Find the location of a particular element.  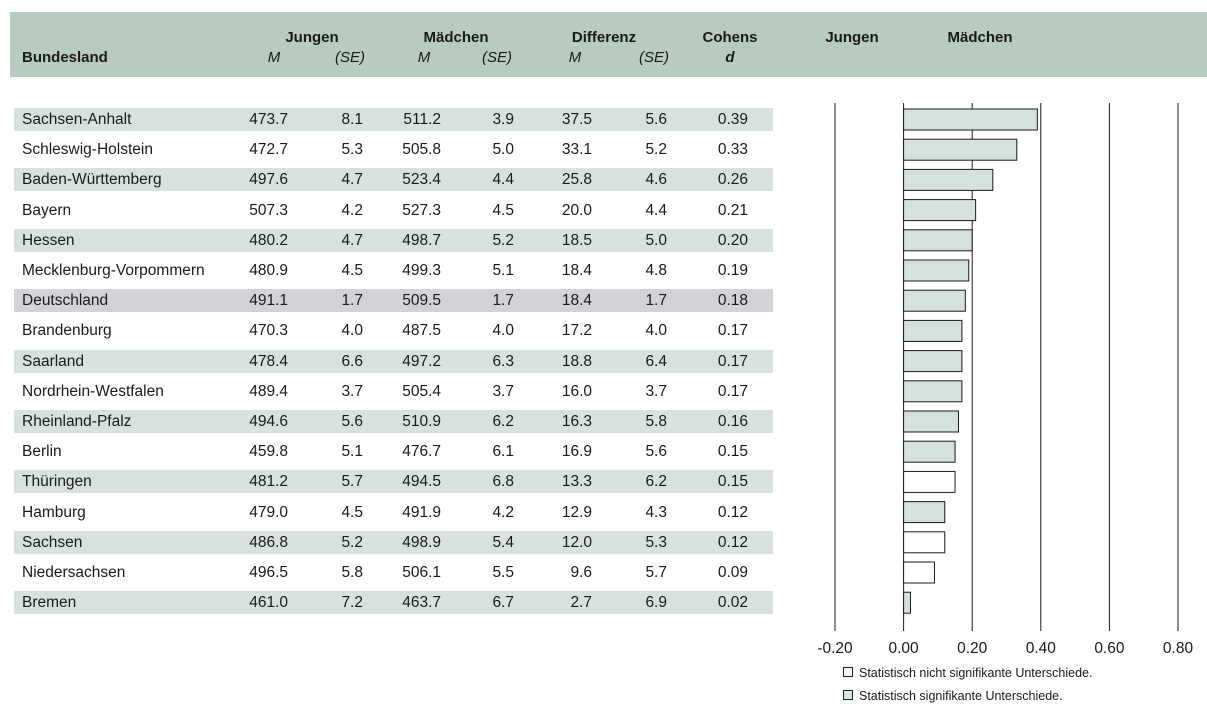

cell-m-se: 6.7 is located at coordinates (503, 603).